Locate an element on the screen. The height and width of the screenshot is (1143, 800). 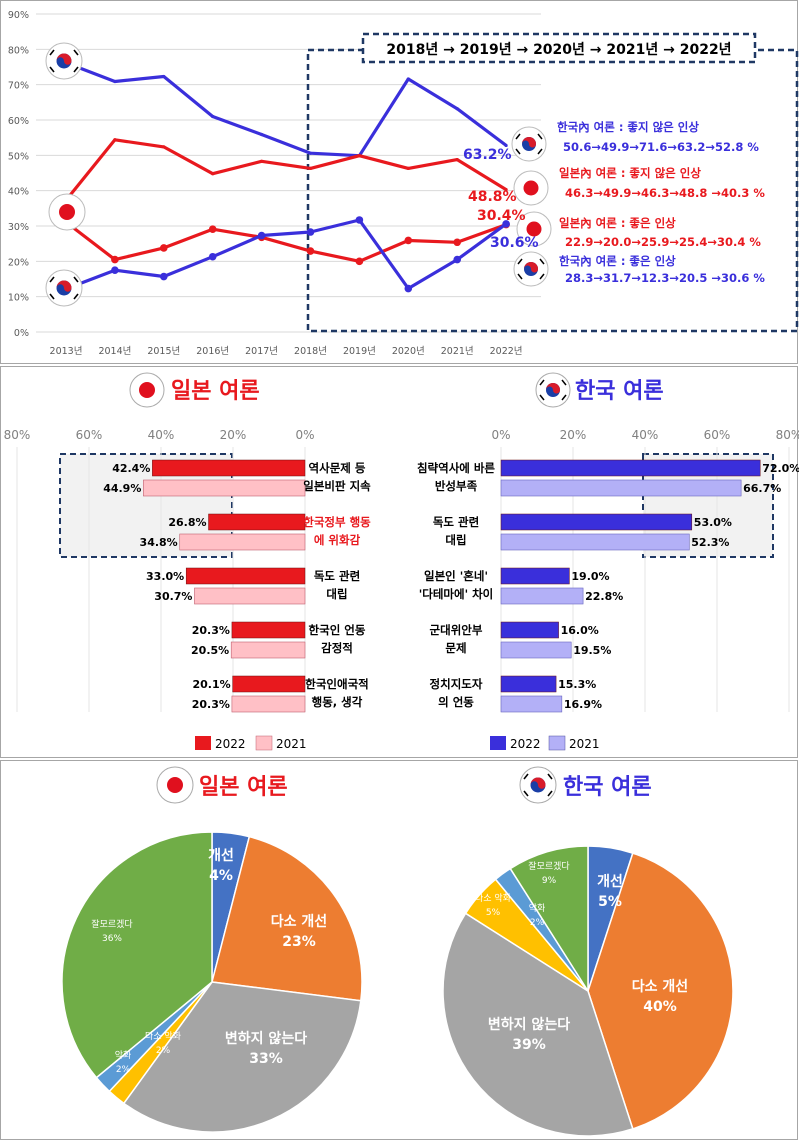
legend-label: 2022 is located at coordinates (230, 744).